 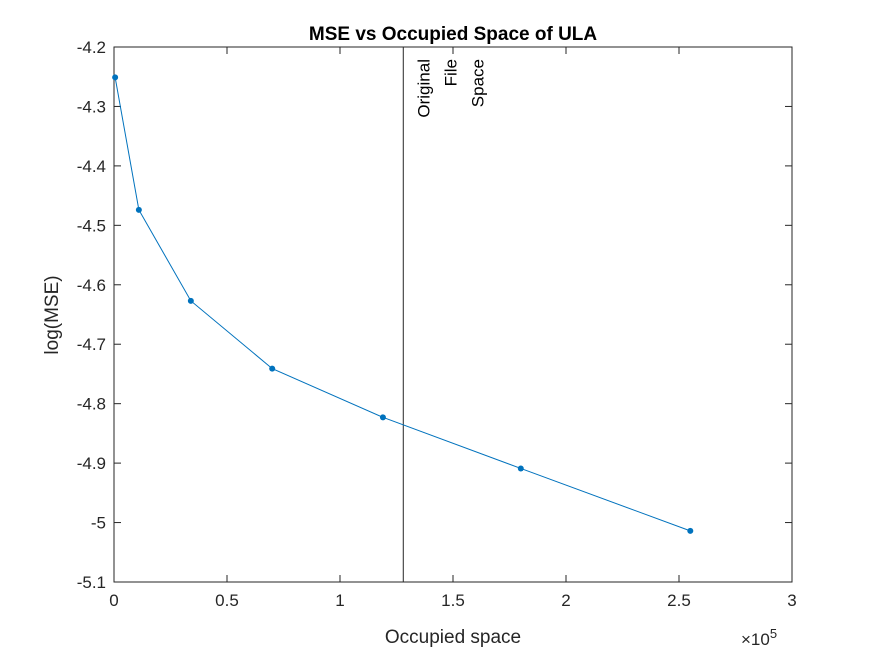 What do you see at coordinates (227, 600) in the screenshot?
I see `x-tick-label: 0.5` at bounding box center [227, 600].